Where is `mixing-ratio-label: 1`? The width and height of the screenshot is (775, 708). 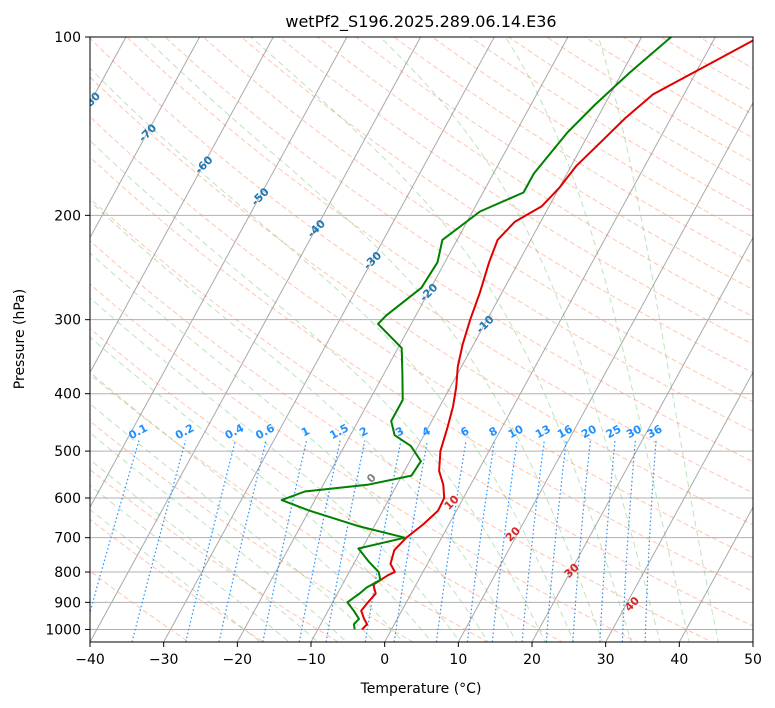 mixing-ratio-label: 1 is located at coordinates (305, 431).